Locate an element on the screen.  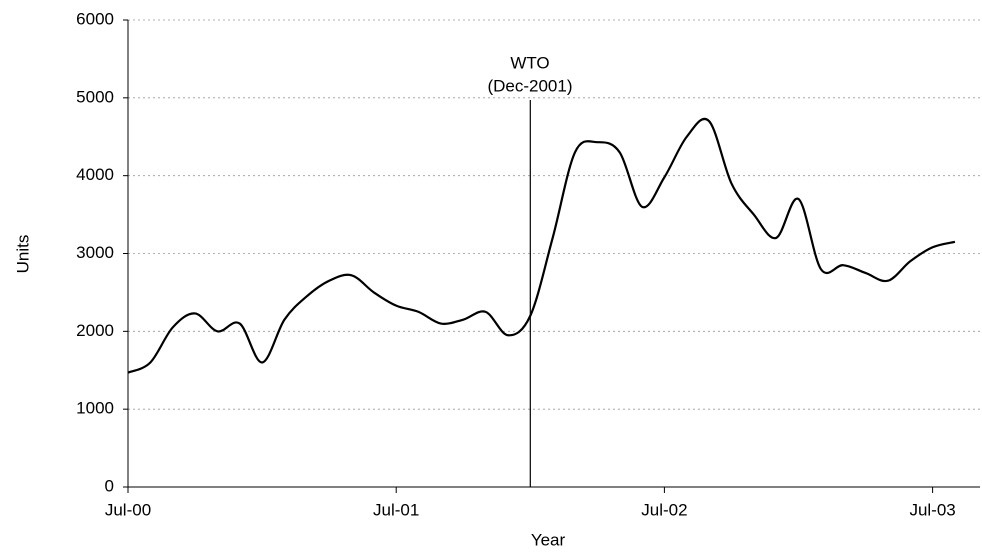
y-tick-label: 2000 is located at coordinates (95, 330).